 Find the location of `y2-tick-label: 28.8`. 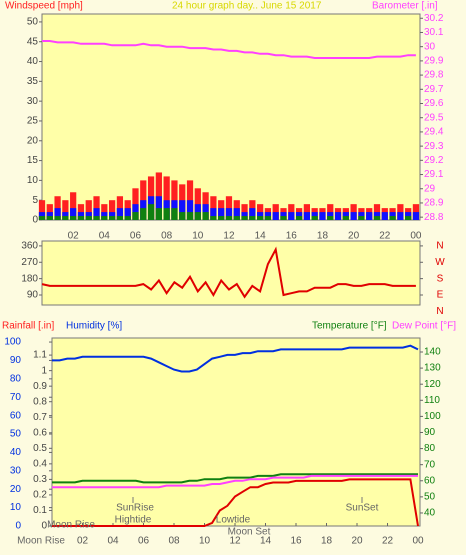

y2-tick-label: 28.8 is located at coordinates (434, 217).